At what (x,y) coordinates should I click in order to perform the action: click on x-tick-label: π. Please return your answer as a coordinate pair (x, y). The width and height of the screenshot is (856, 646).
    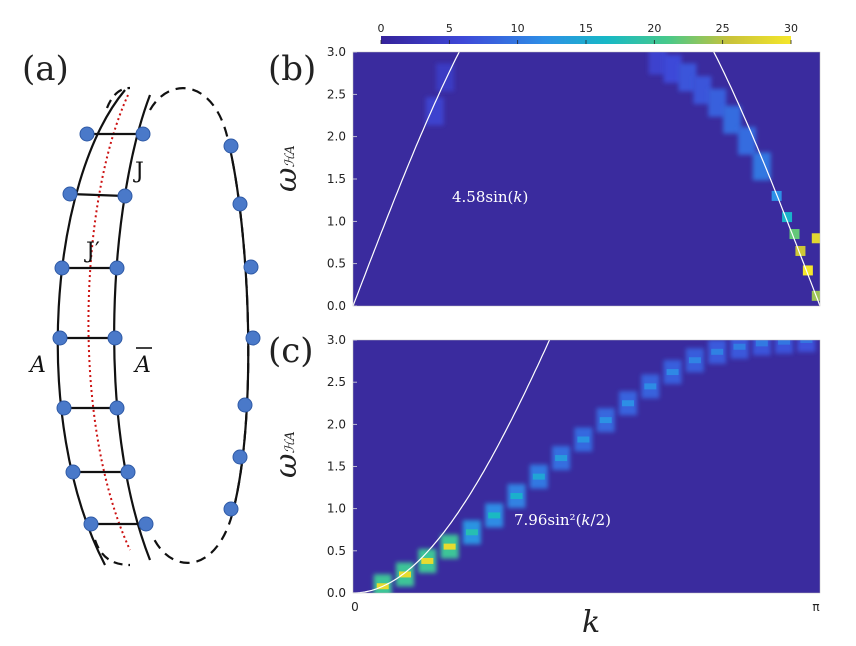
    Looking at the image, I should click on (815, 607).